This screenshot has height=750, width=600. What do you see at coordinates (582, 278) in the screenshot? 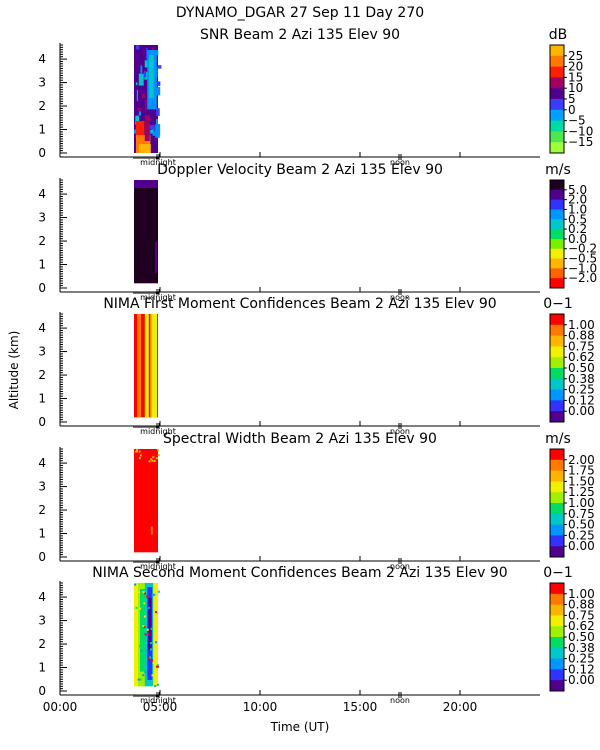
I see `colorbar-label: −2.0` at bounding box center [582, 278].